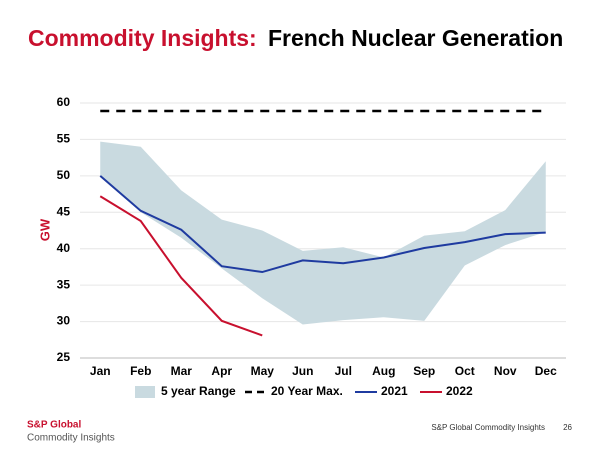 The height and width of the screenshot is (455, 600). Describe the element at coordinates (307, 391) in the screenshot. I see `legend-label: 20 Year Max.` at that location.